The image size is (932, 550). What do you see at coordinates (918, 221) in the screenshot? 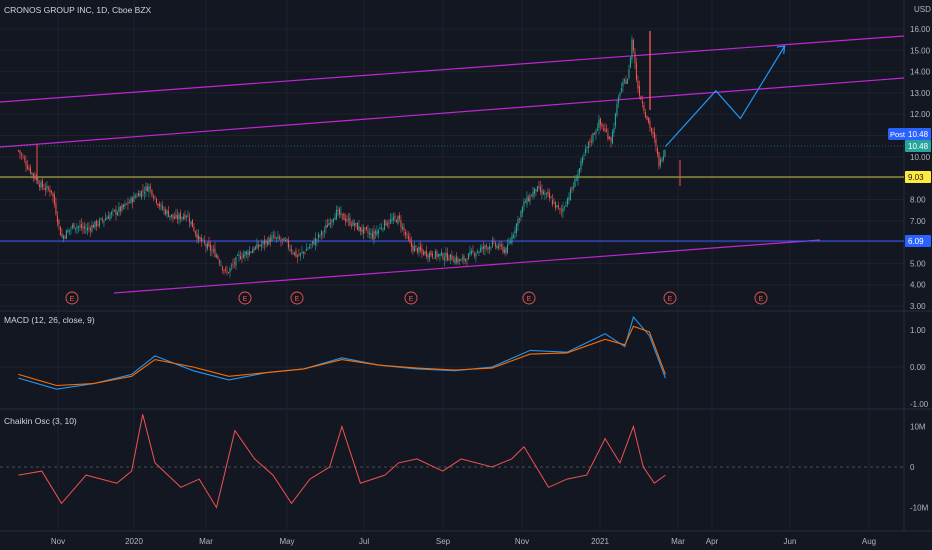
I see `y-tick-label: 7.00` at bounding box center [918, 221].